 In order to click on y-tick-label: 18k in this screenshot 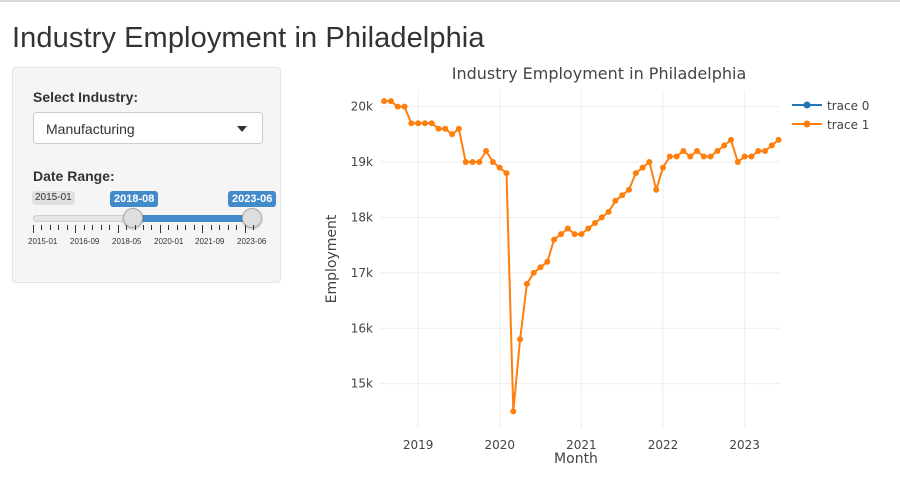, I will do `click(362, 217)`.